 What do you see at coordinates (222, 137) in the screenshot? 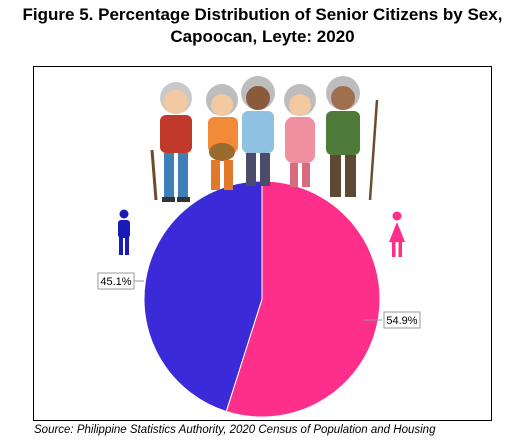
I see `senior-woman-with-basket` at bounding box center [222, 137].